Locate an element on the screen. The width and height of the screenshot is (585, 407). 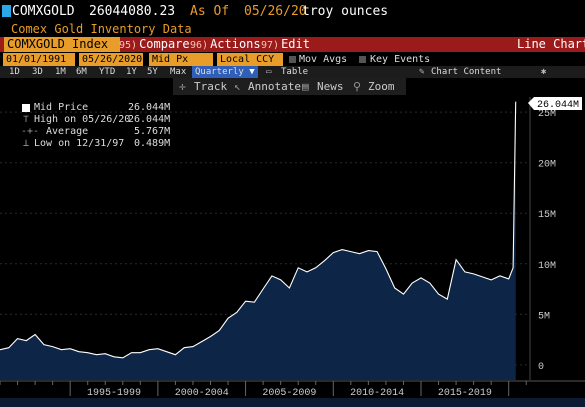
legend-high-value: 26.044M is located at coordinates (149, 119).